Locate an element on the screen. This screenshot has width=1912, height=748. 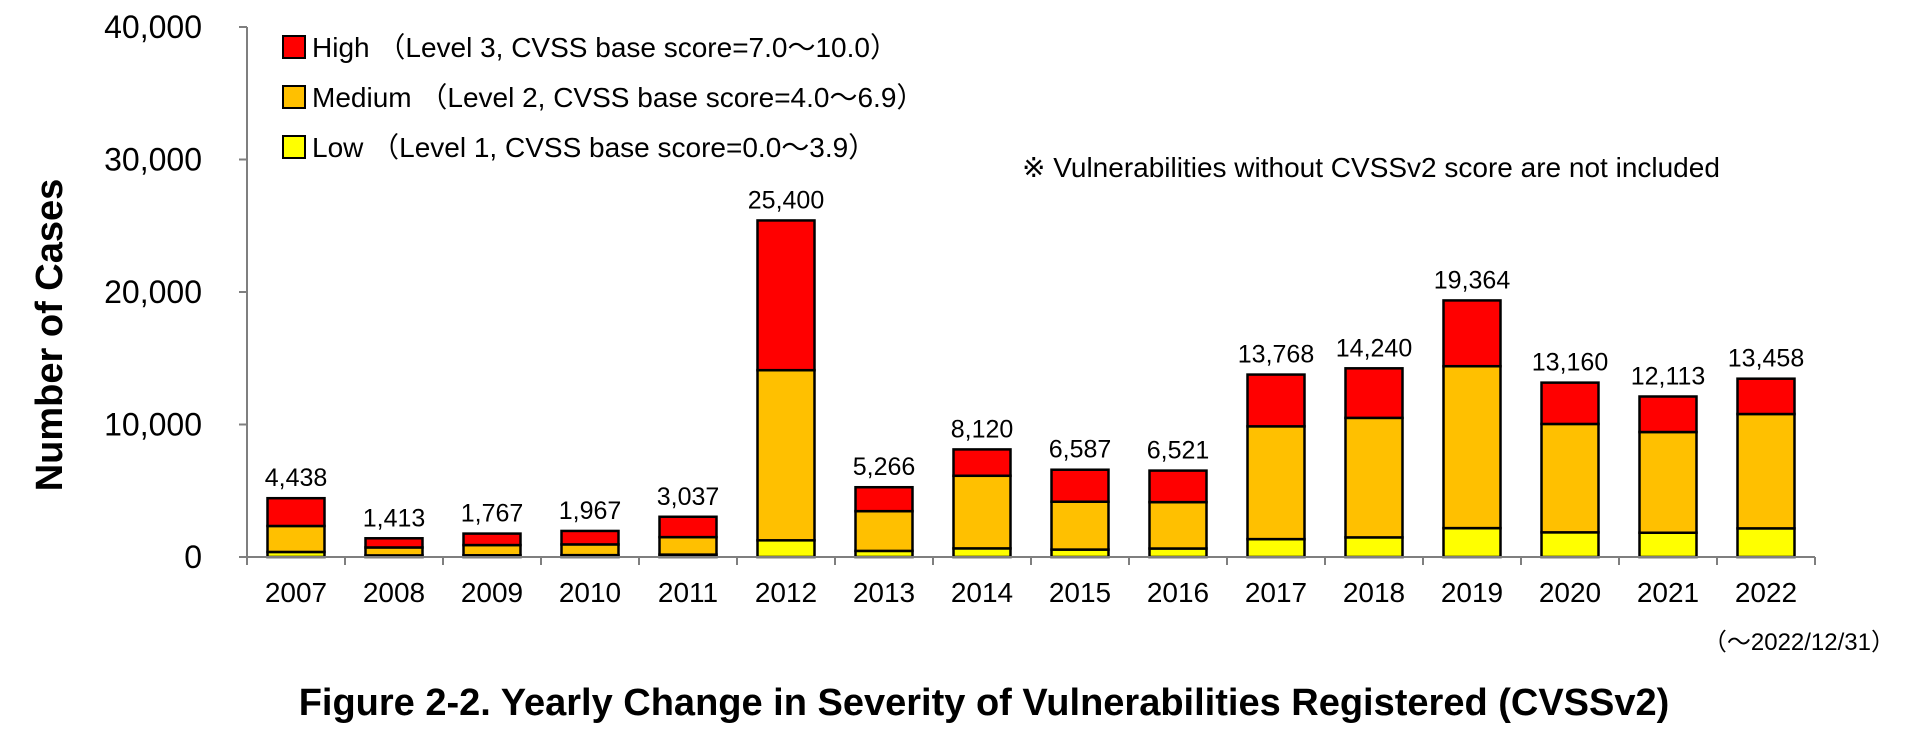
total-label-2019: 19,364 is located at coordinates (1472, 280).